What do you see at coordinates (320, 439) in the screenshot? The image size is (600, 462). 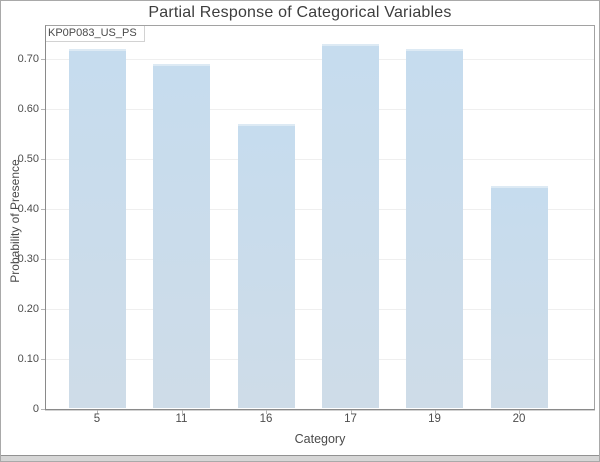 I see `x-axis-title: Category` at bounding box center [320, 439].